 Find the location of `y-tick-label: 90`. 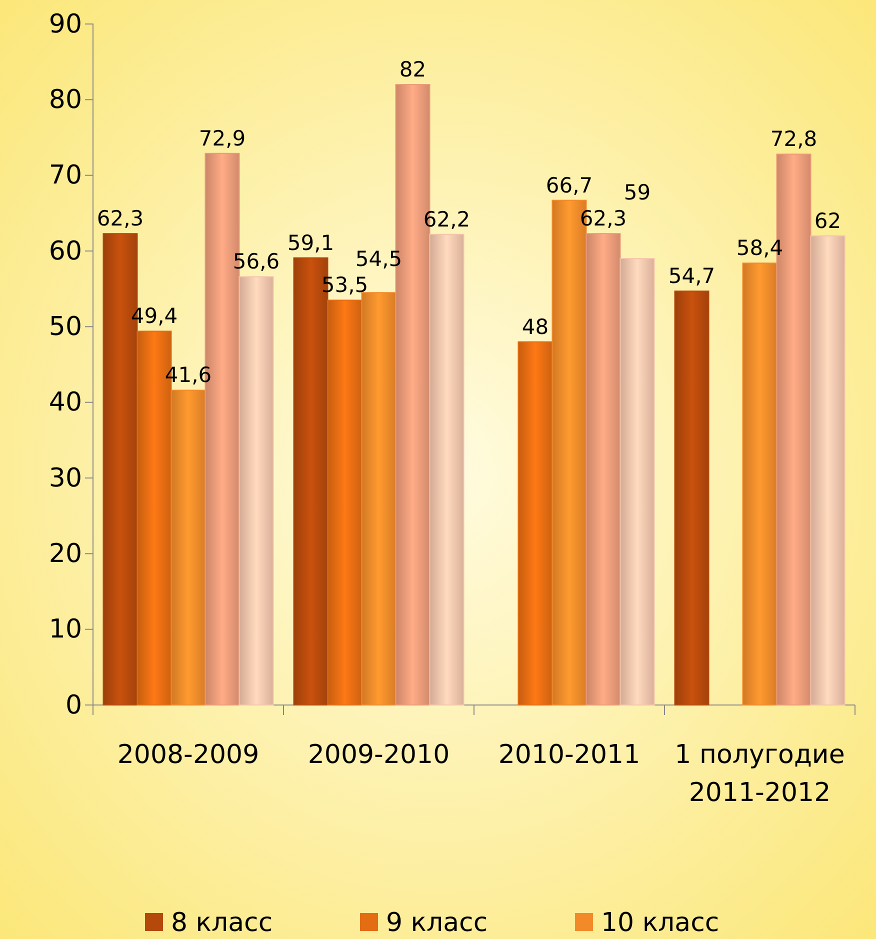

y-tick-label: 90 is located at coordinates (65, 24).